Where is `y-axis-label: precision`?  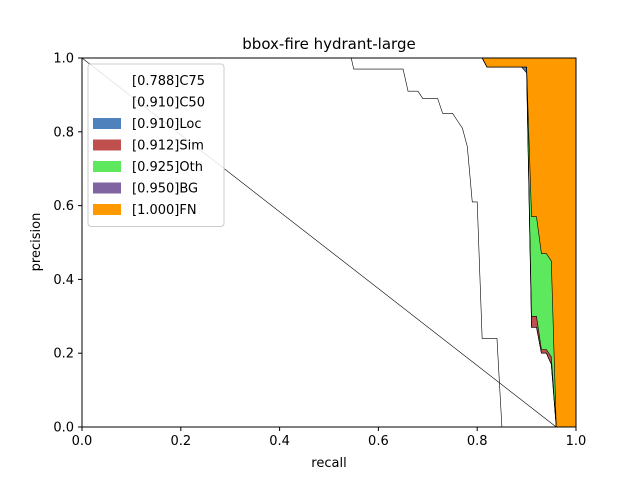 y-axis-label: precision is located at coordinates (36, 242).